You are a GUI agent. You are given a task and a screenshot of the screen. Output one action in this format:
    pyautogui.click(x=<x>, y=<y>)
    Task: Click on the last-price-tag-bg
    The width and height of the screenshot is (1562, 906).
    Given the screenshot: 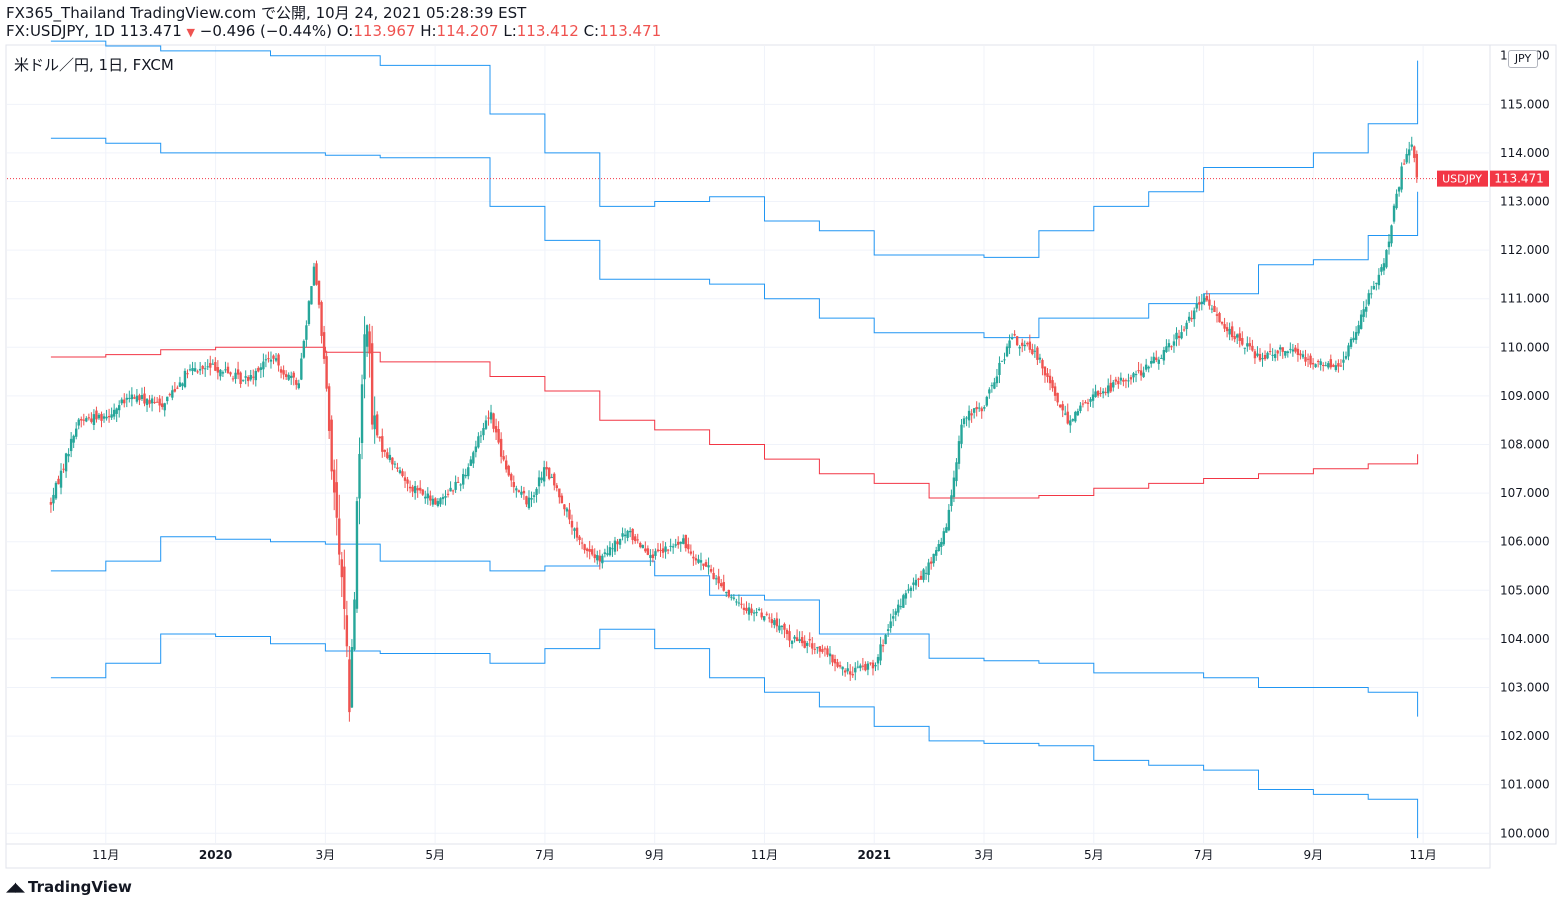 What is the action you would take?
    pyautogui.click(x=1519, y=178)
    